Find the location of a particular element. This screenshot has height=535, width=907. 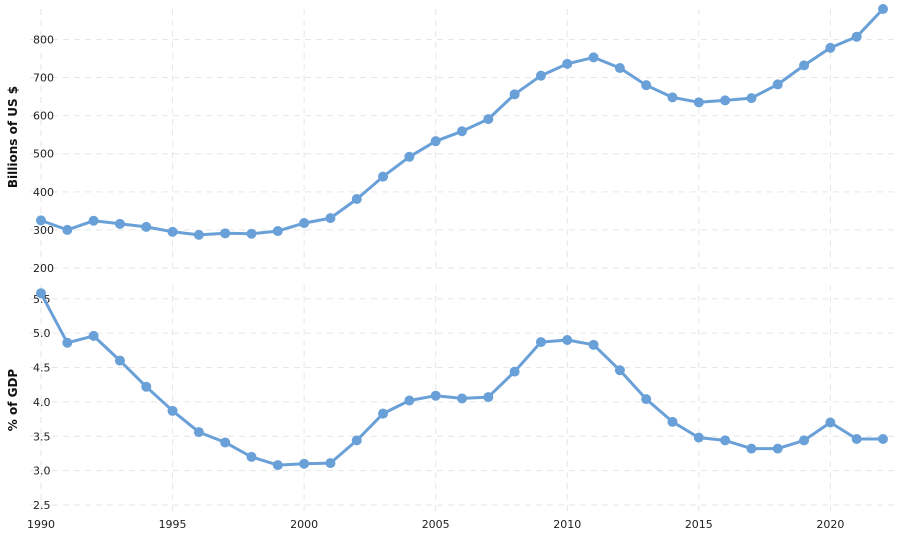

x-tick-label: 2005 is located at coordinates (436, 524).